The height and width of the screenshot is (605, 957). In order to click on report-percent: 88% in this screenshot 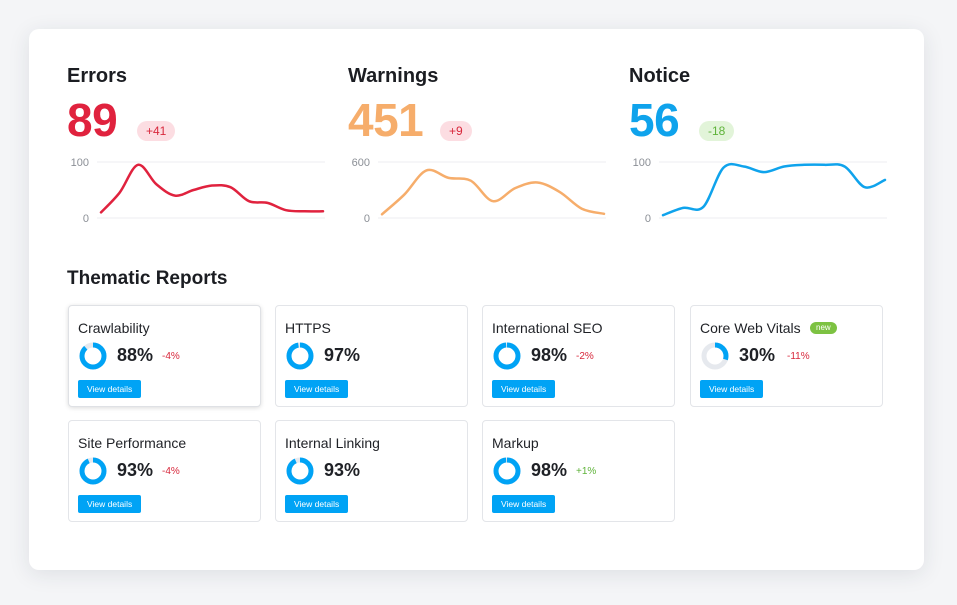, I will do `click(135, 355)`.